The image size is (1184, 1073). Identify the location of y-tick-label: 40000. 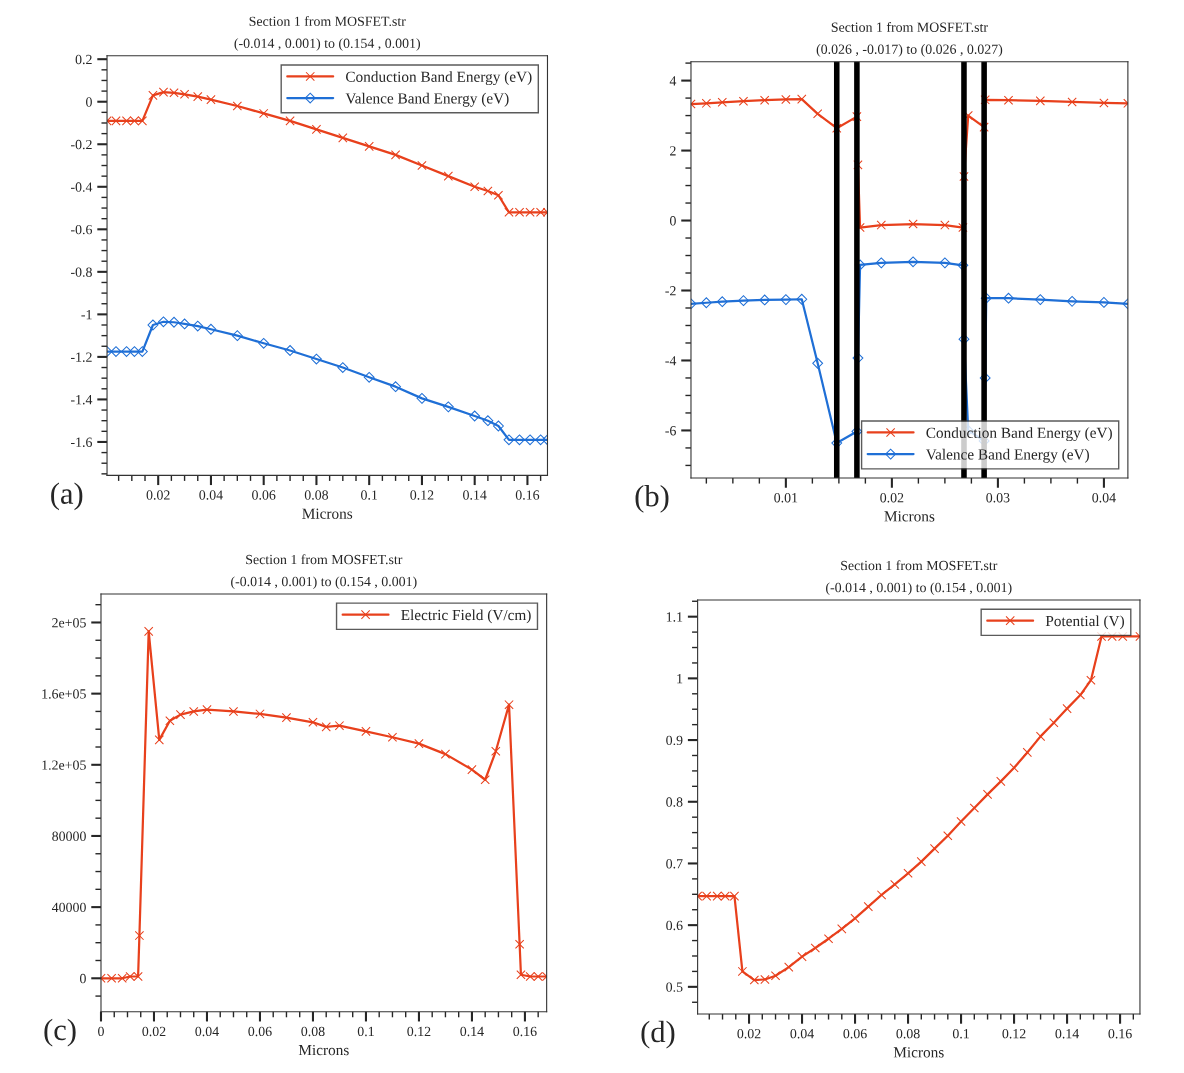
(68, 907).